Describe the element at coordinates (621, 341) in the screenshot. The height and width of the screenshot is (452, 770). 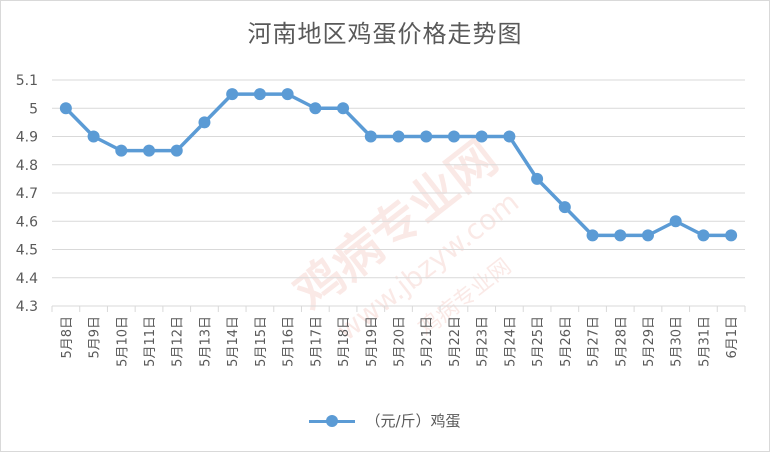
I see `x-tick-label: 5月28日` at that location.